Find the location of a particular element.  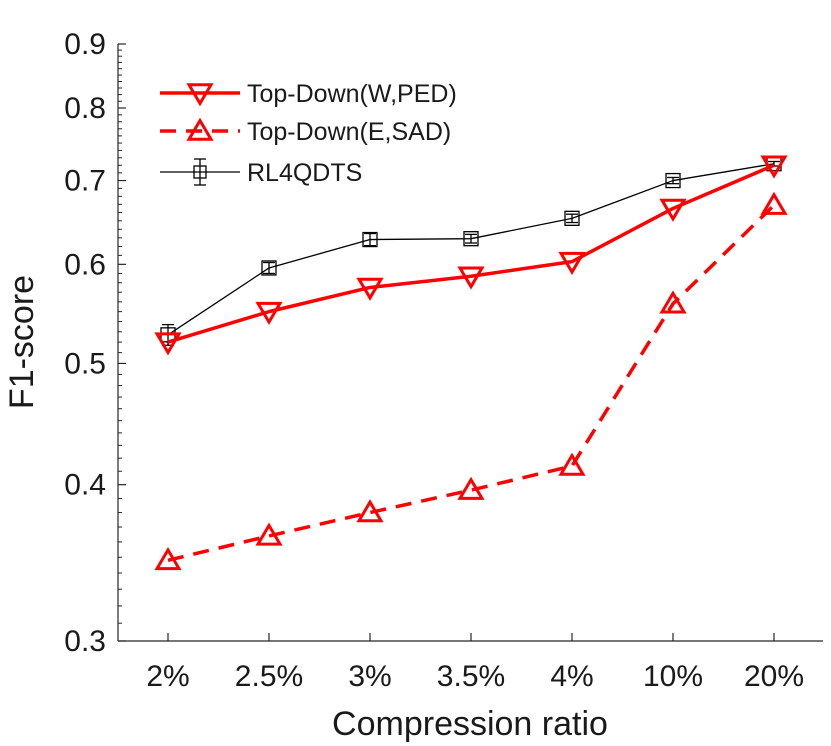

y-axis-title: F1-score is located at coordinates (22, 342).